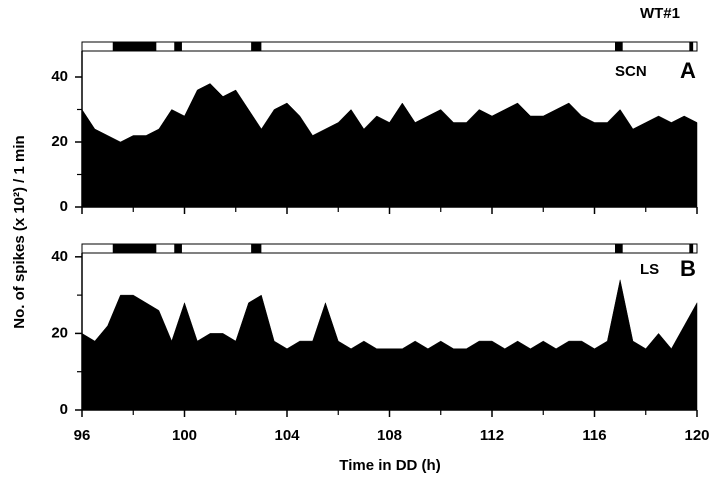 The height and width of the screenshot is (484, 720). I want to click on x-tick-label: 96, so click(82, 435).